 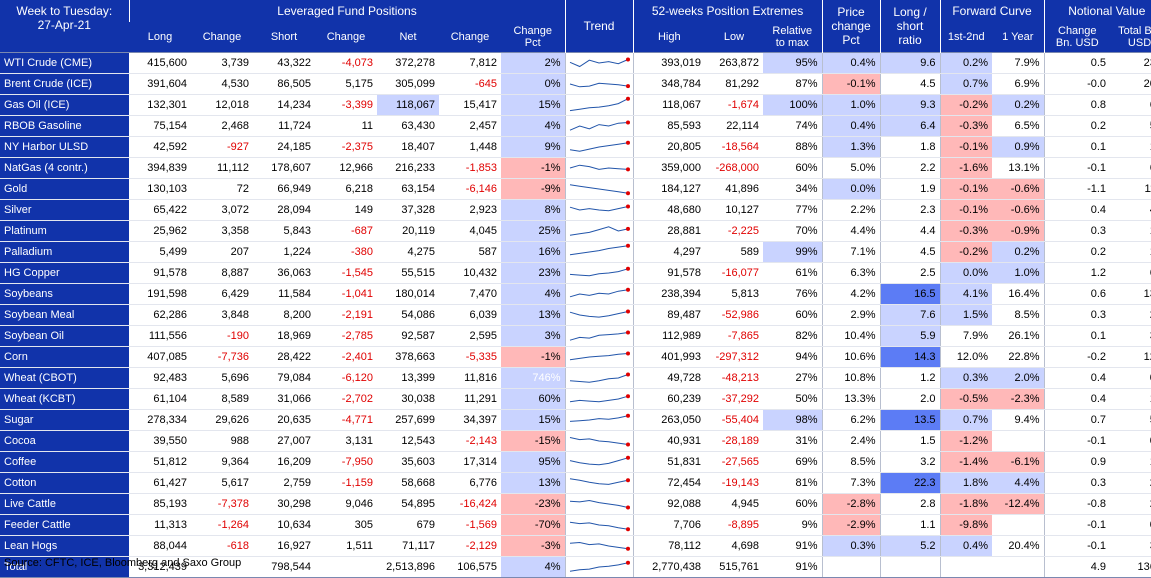 What do you see at coordinates (734, 273) in the screenshot?
I see `low-cell: -16,077` at bounding box center [734, 273].